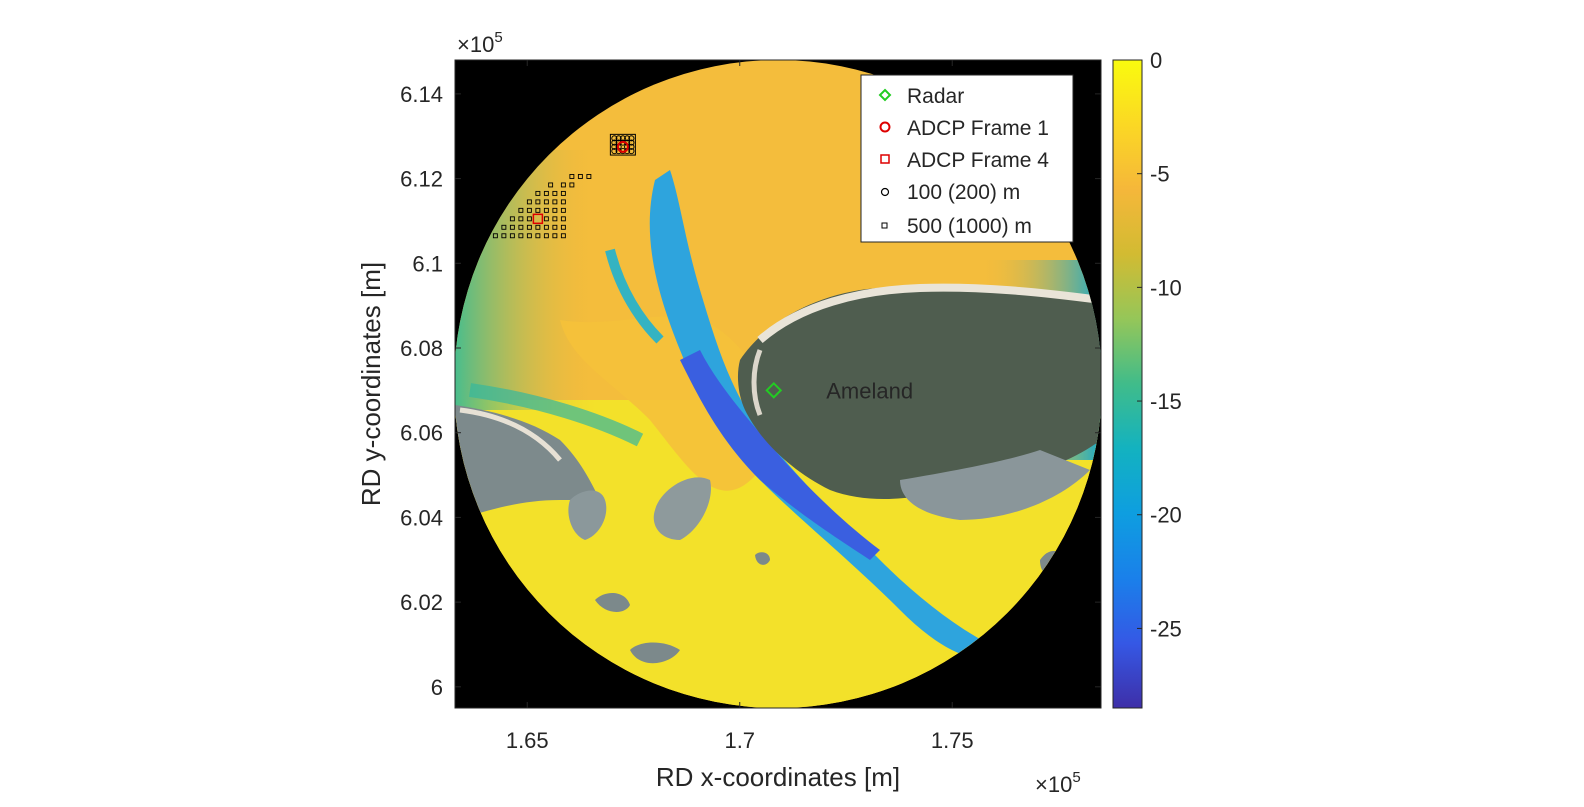  What do you see at coordinates (657, 269) in the screenshot?
I see `instrument-markers` at bounding box center [657, 269].